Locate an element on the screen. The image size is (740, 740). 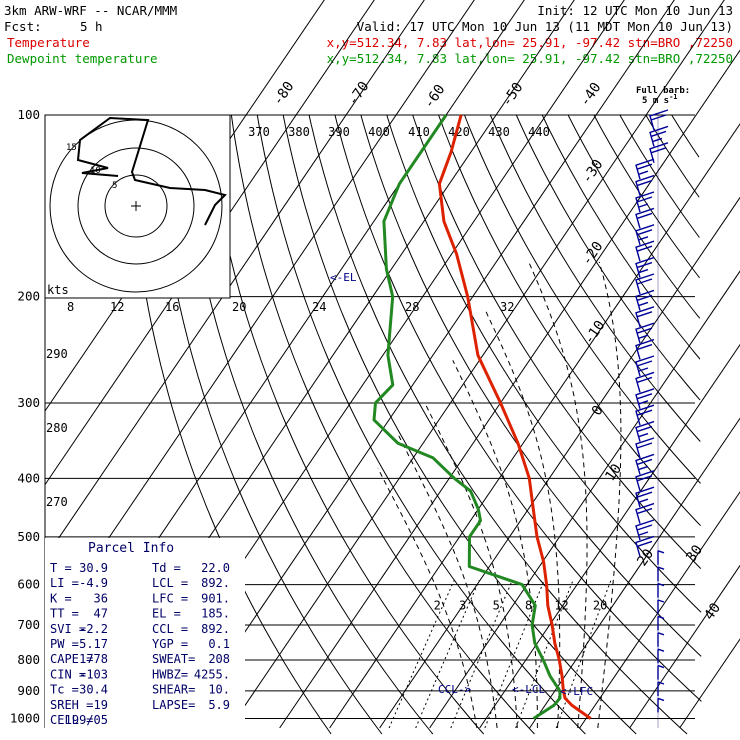
theta-label: 390 is located at coordinates (339, 132).